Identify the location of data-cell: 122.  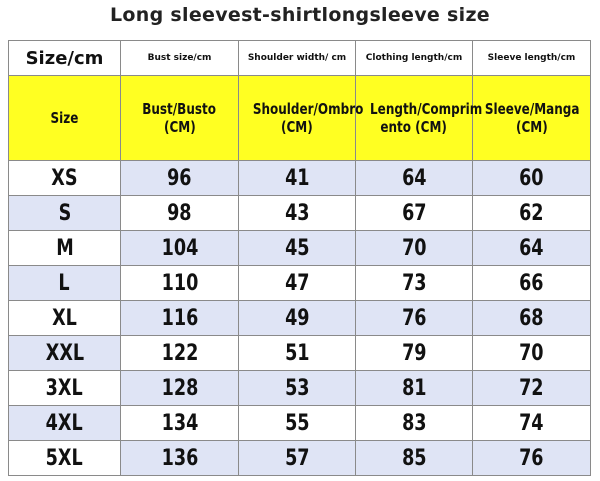
(179, 353).